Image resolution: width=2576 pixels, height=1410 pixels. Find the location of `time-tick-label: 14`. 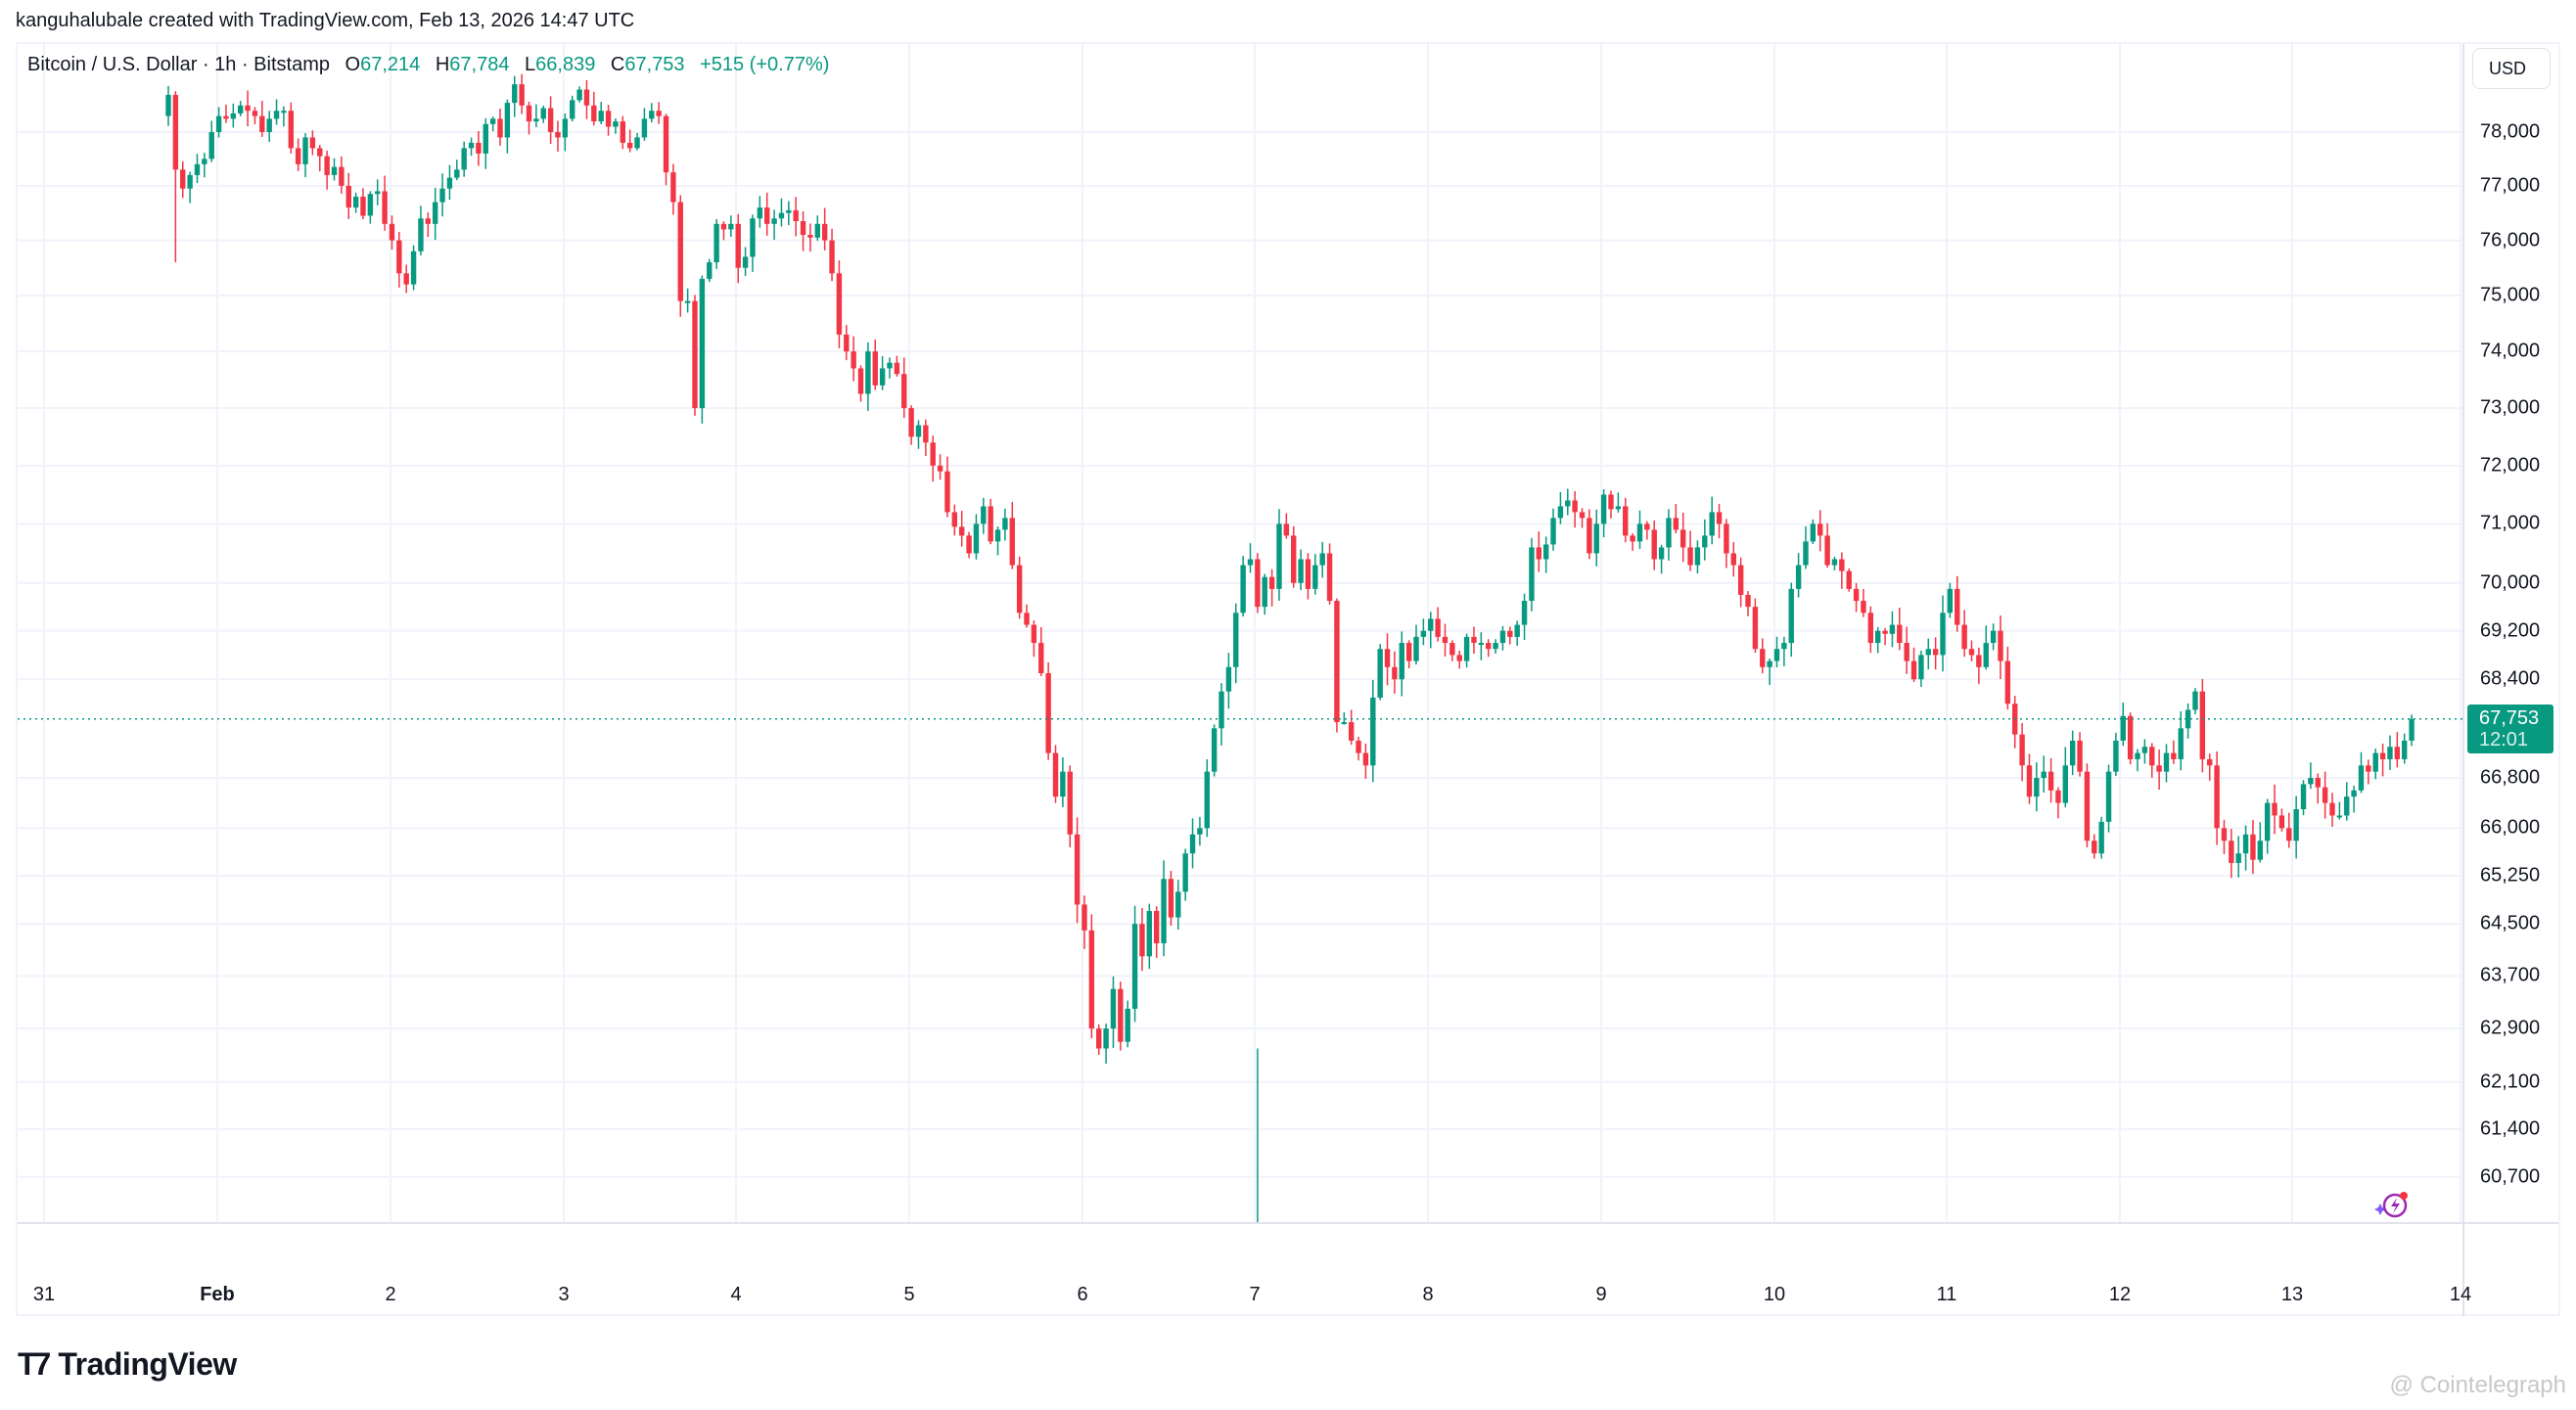

time-tick-label: 14 is located at coordinates (2461, 1295).